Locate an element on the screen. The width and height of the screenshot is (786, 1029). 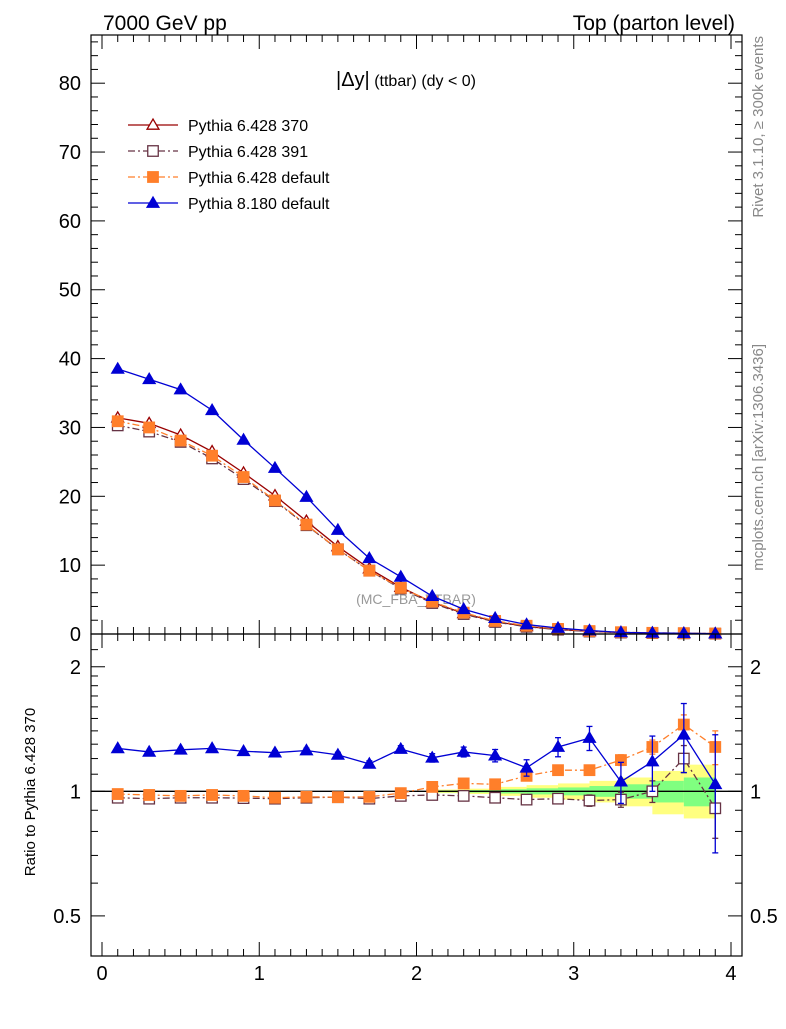
ratio-ytick-label: 1 is located at coordinates (75, 792).